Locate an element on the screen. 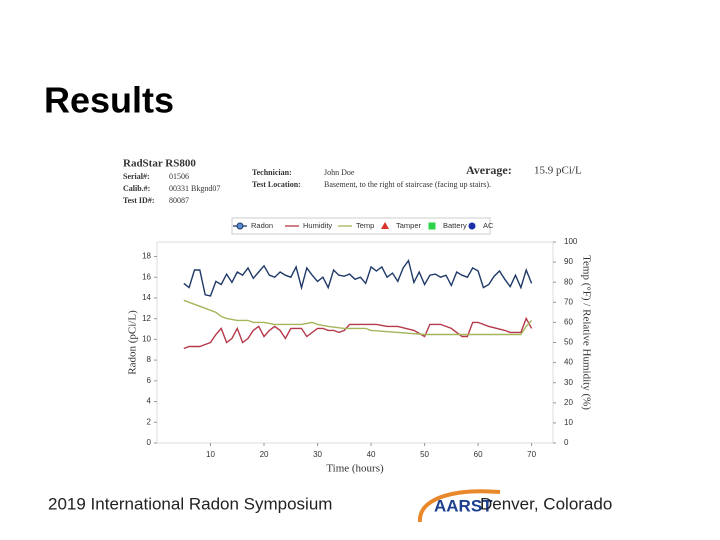 Image resolution: width=720 pixels, height=540 pixels. y-tick-label: 2 is located at coordinates (149, 421).